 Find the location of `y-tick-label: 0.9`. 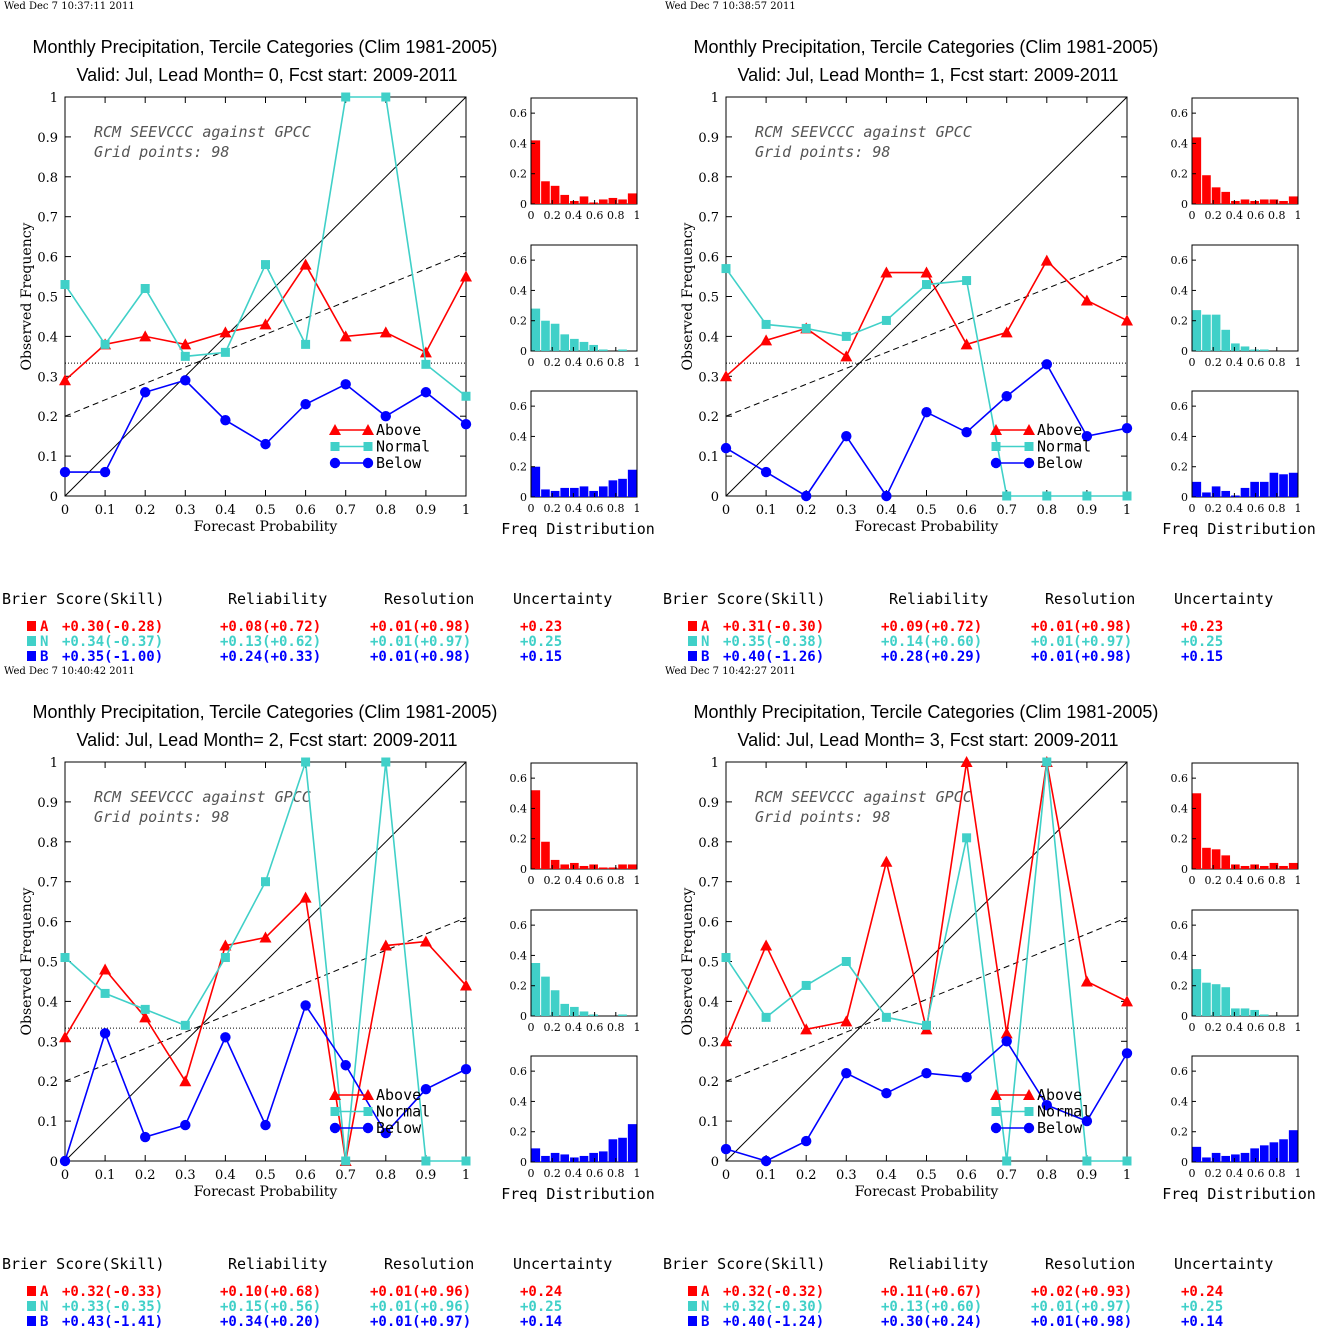

y-tick-label: 0.9 is located at coordinates (47, 138).